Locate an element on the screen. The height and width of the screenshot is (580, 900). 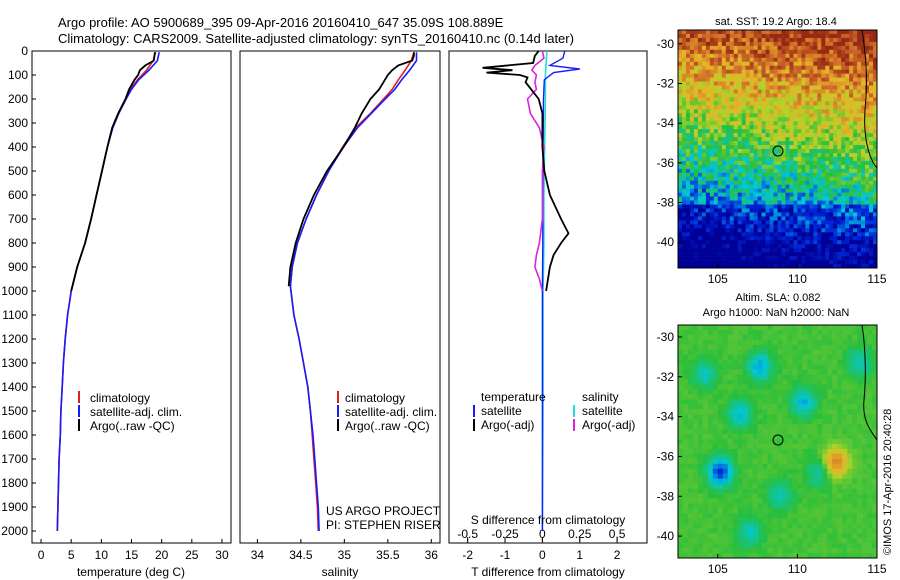
project-annotation: US ARGO PROJECT is located at coordinates (383, 511).